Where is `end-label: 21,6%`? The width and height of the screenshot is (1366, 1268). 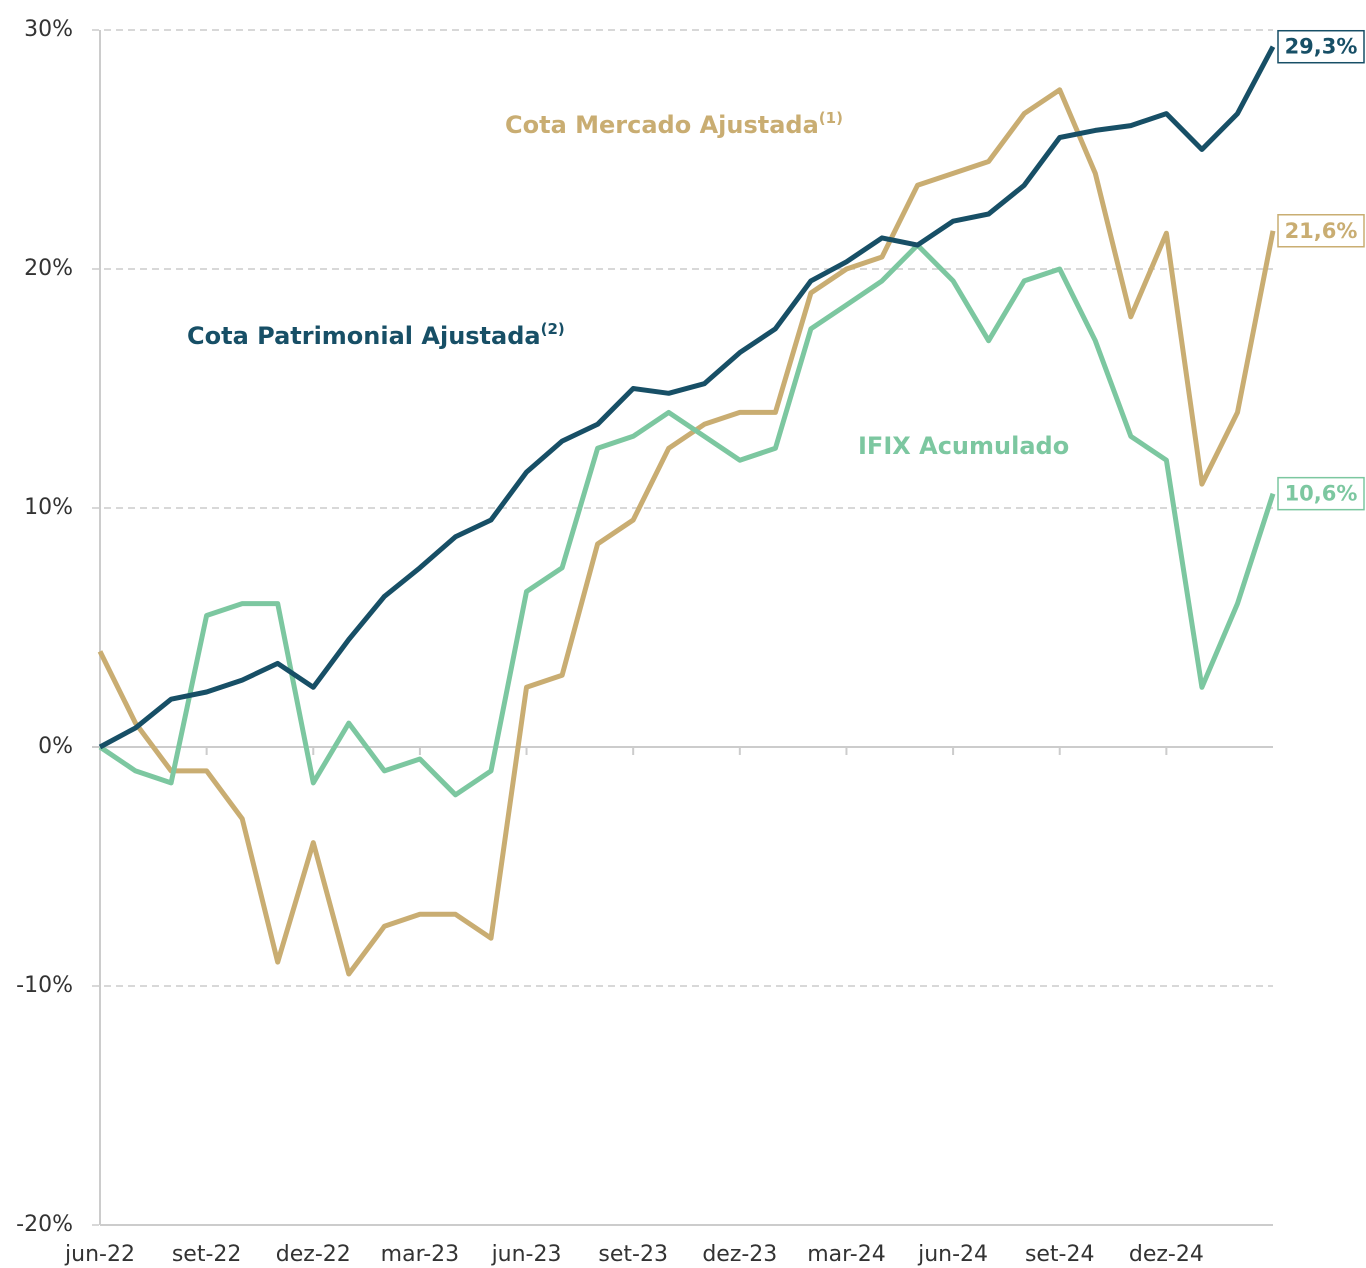
end-label: 21,6% is located at coordinates (1321, 231).